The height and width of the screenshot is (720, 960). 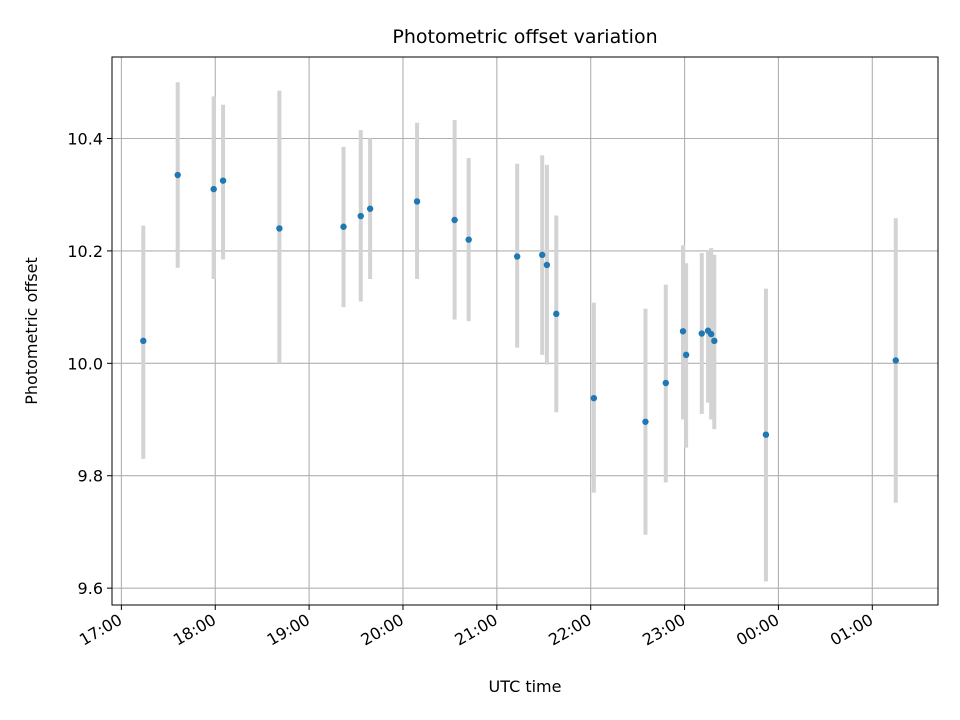 What do you see at coordinates (85, 251) in the screenshot?
I see `y-tick-label: 10.2` at bounding box center [85, 251].